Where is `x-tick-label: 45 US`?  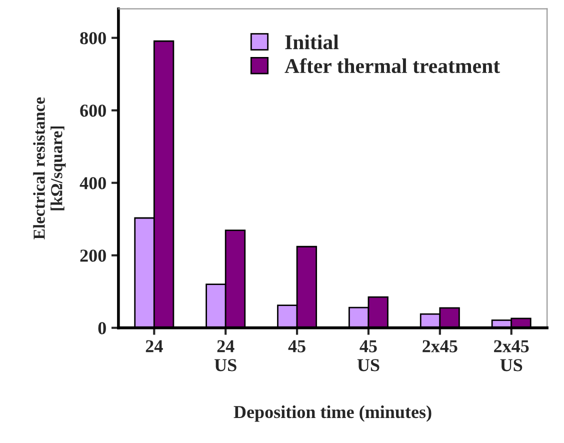
x-tick-label: 45 US is located at coordinates (368, 356).